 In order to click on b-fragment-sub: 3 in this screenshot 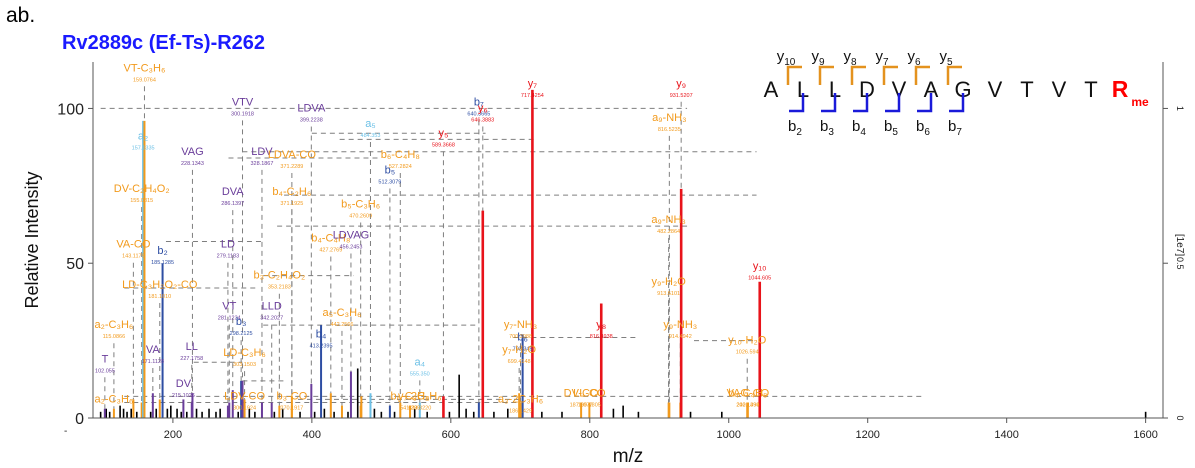, I will do `click(831, 132)`.